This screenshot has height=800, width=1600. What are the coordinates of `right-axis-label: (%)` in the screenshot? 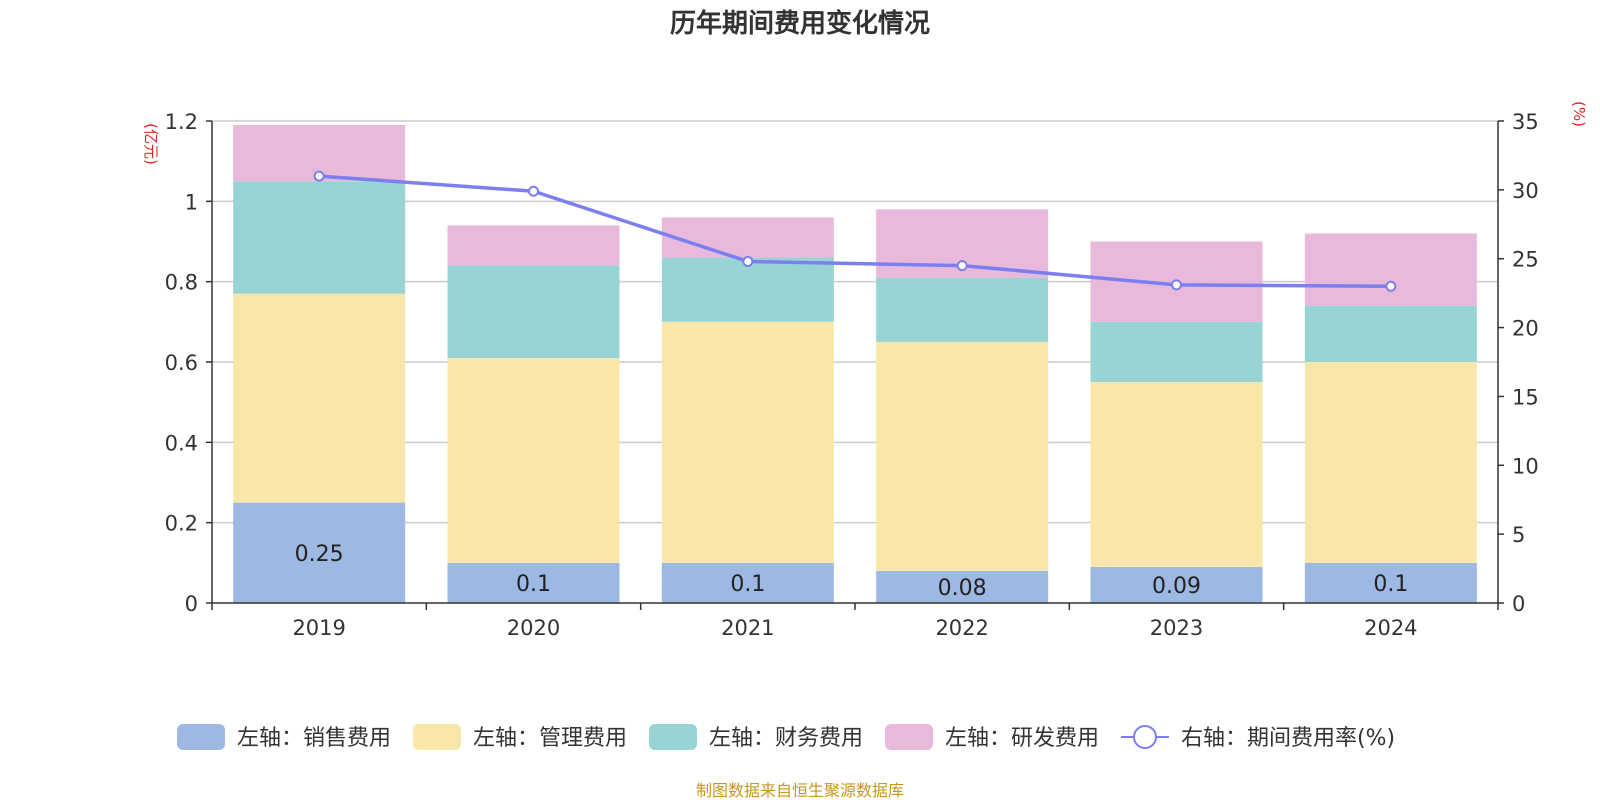 It's located at (1579, 114).